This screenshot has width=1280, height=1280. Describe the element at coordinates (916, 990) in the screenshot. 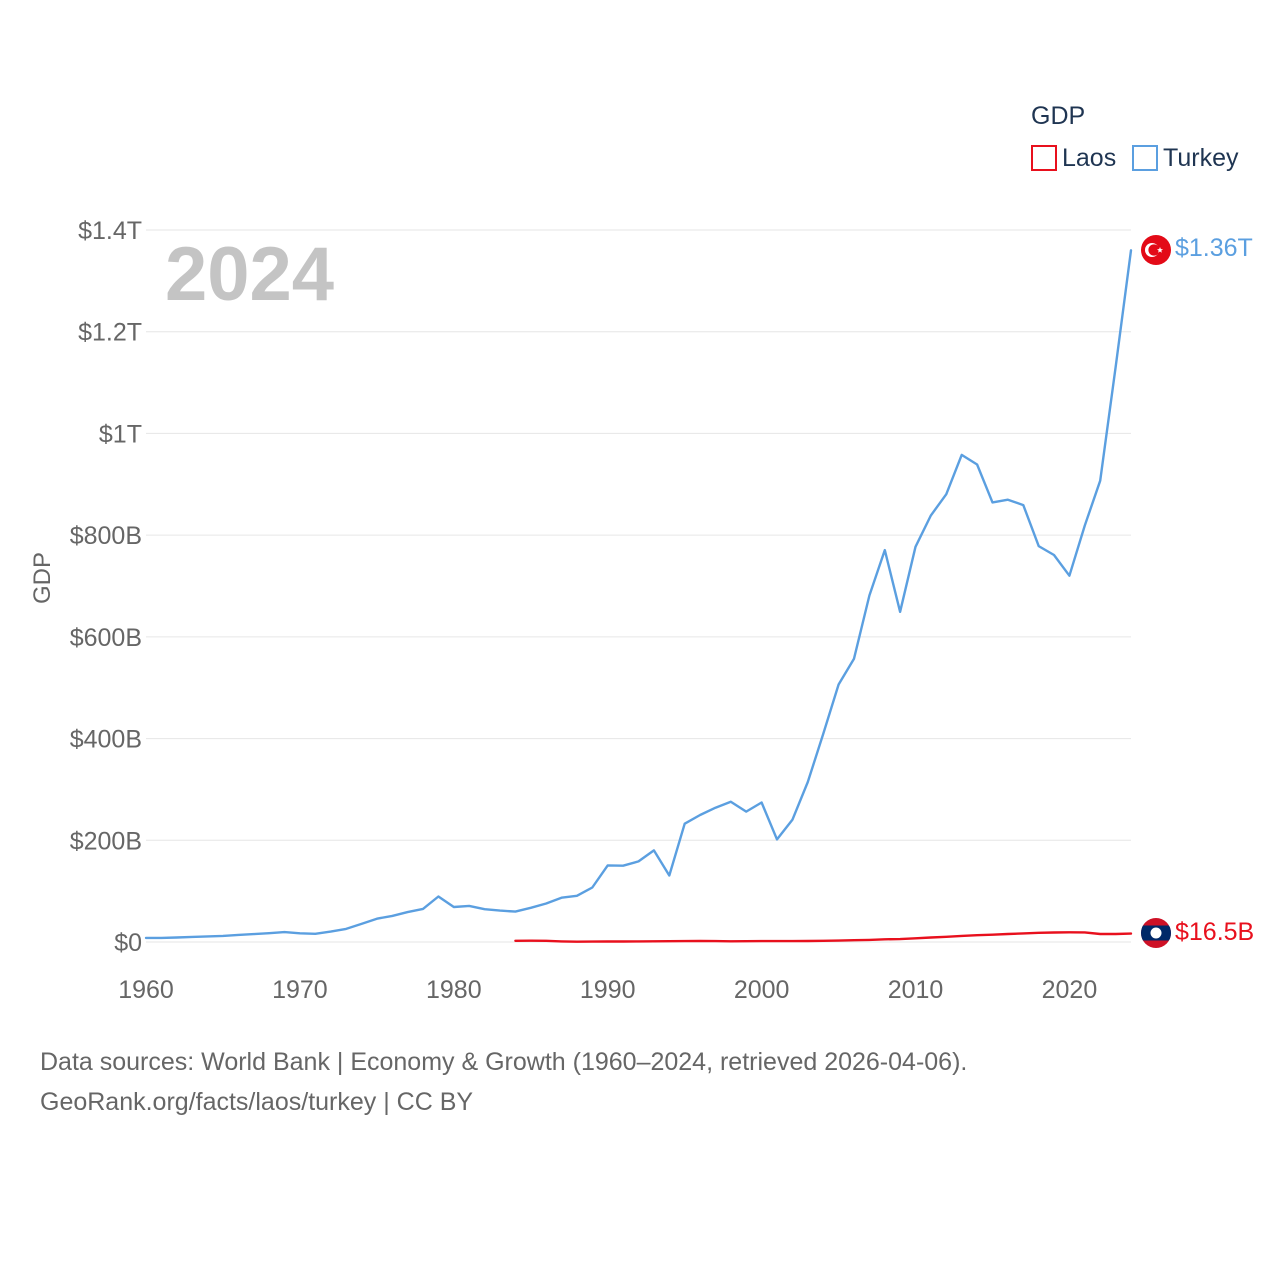

I see `x-tick-label: 2010` at that location.